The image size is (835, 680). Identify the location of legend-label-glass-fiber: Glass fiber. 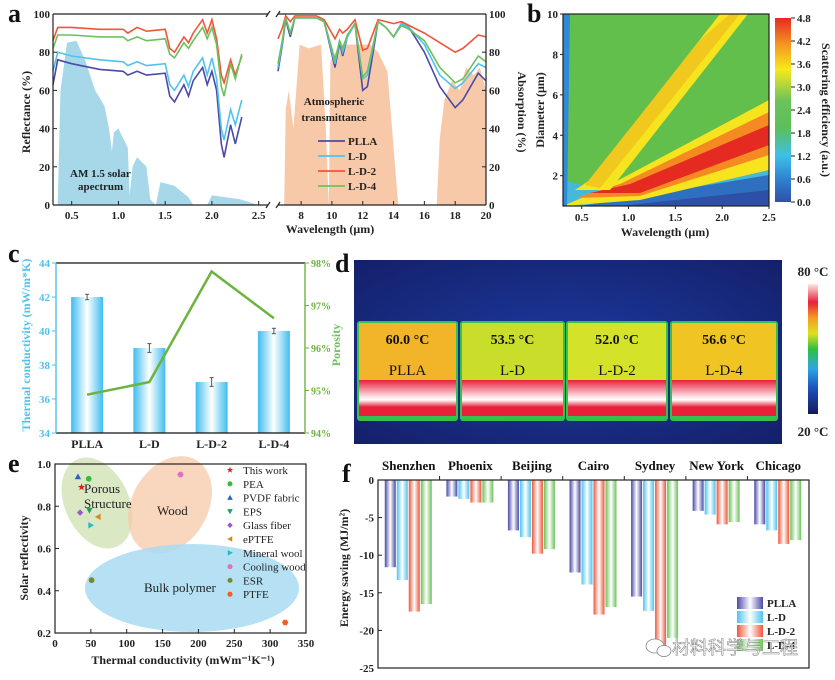
(267, 526).